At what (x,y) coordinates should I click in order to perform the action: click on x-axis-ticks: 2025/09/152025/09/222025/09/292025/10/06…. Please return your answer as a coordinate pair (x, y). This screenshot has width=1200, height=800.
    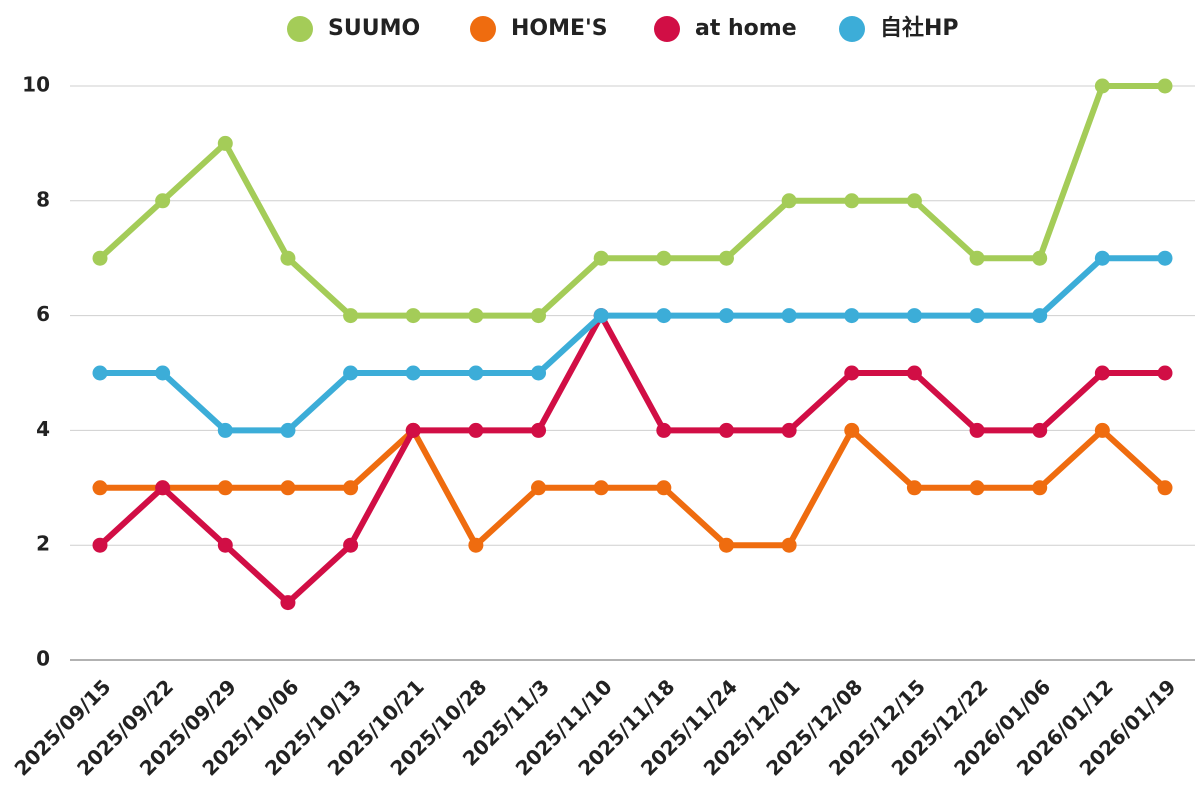
    Looking at the image, I should click on (595, 728).